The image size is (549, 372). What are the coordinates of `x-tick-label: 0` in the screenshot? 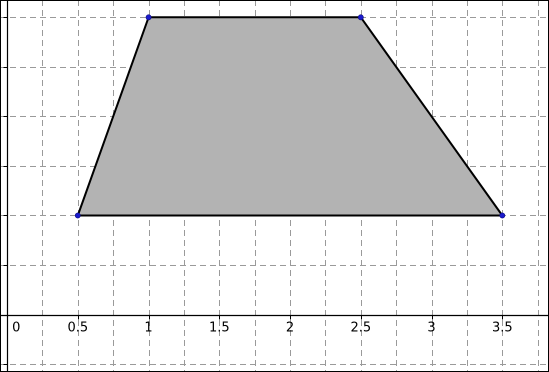 It's located at (16, 328).